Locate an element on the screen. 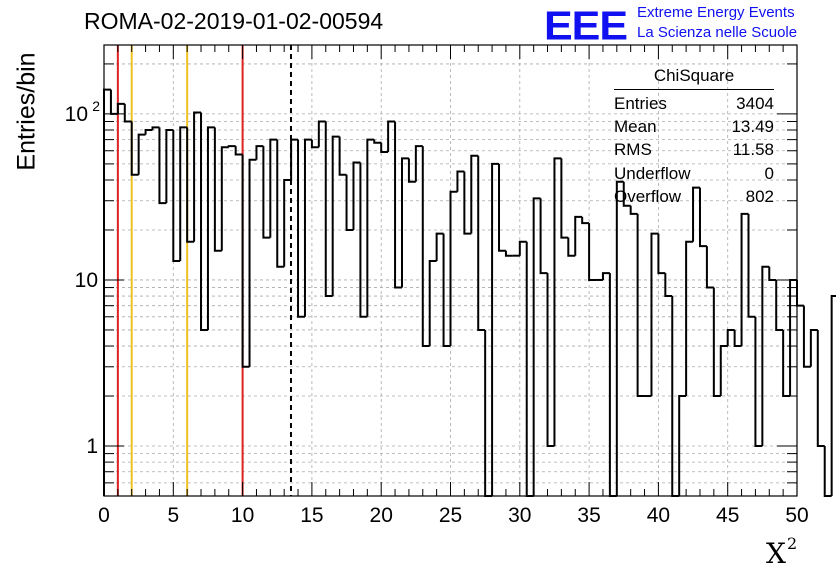  x-tick-label: 20 is located at coordinates (381, 515).